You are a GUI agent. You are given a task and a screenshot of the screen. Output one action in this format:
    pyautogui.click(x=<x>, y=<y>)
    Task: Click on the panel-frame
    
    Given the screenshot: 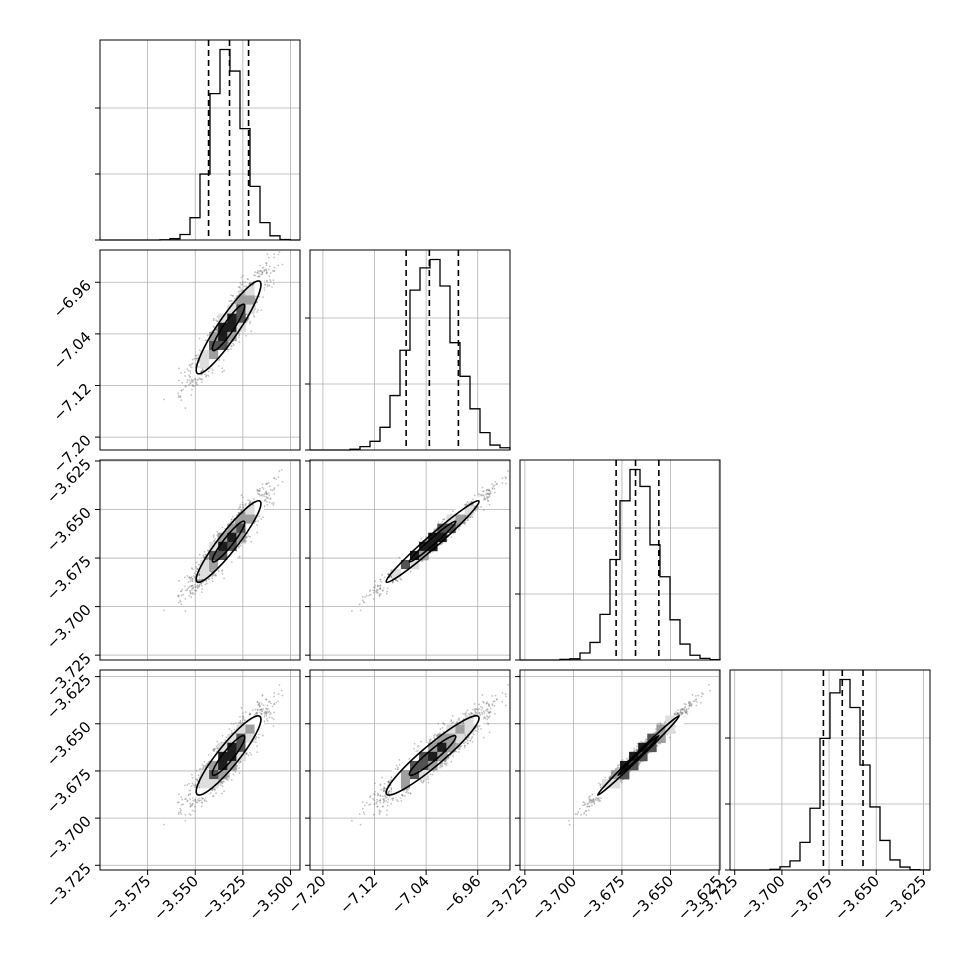 What is the action you would take?
    pyautogui.click(x=200, y=140)
    